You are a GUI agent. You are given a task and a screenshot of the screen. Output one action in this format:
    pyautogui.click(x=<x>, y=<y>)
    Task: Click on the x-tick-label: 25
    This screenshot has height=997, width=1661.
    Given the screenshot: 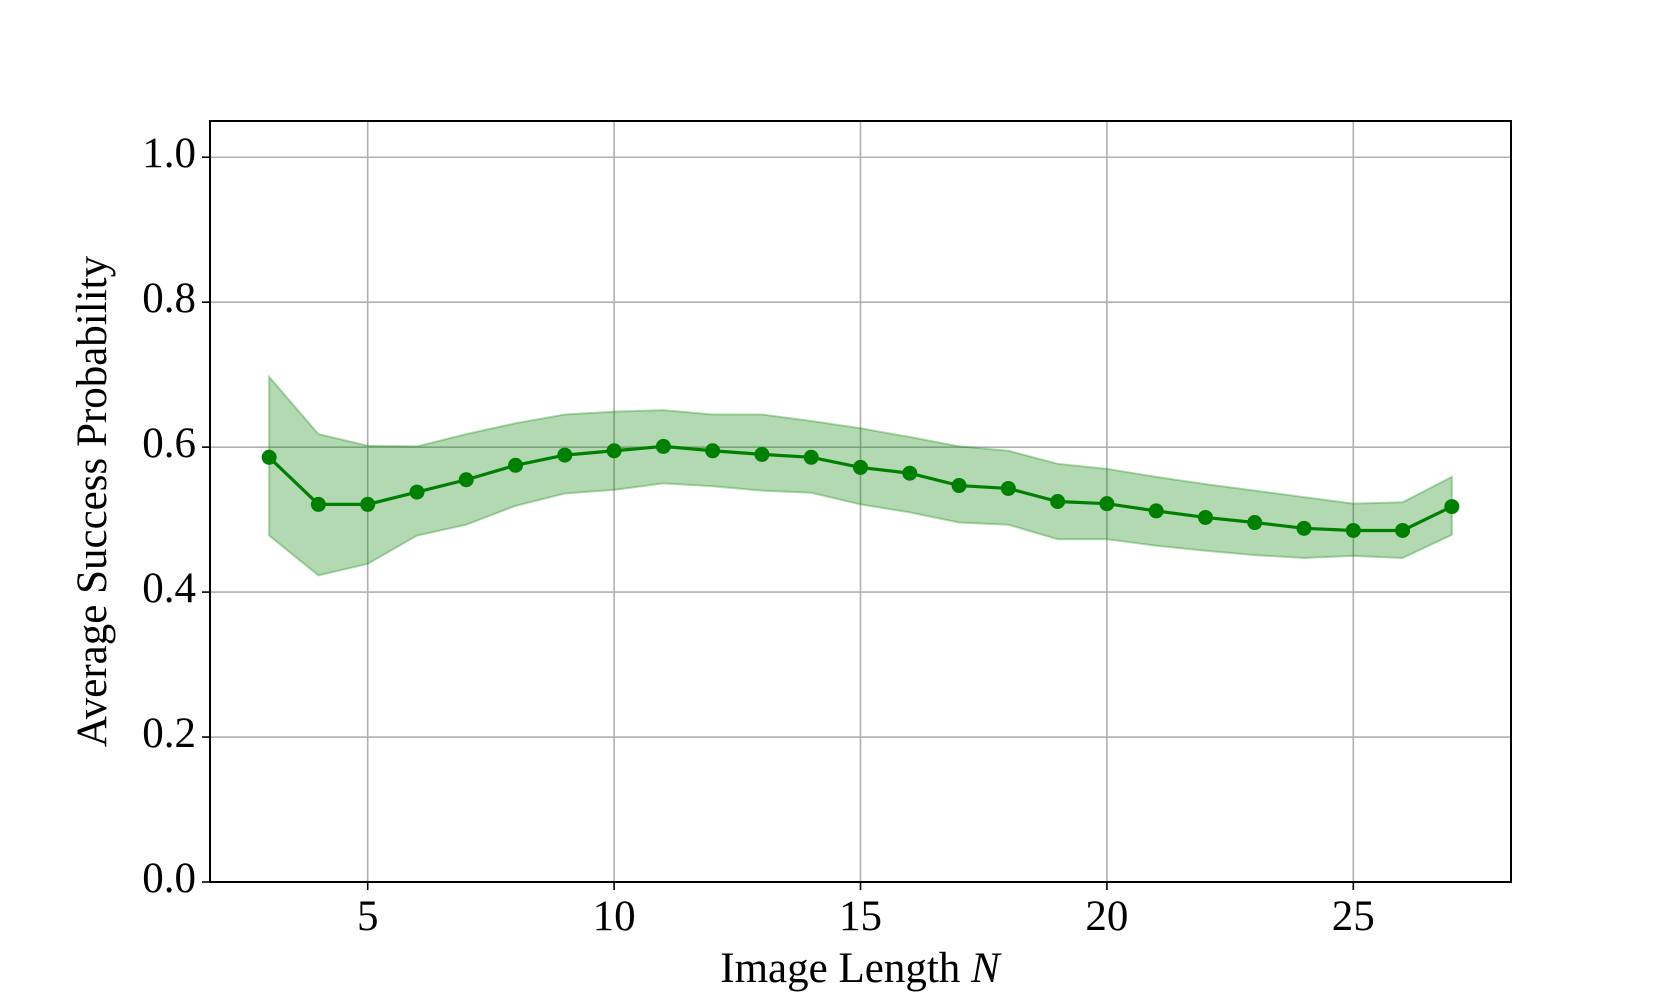 What is the action you would take?
    pyautogui.click(x=1353, y=916)
    